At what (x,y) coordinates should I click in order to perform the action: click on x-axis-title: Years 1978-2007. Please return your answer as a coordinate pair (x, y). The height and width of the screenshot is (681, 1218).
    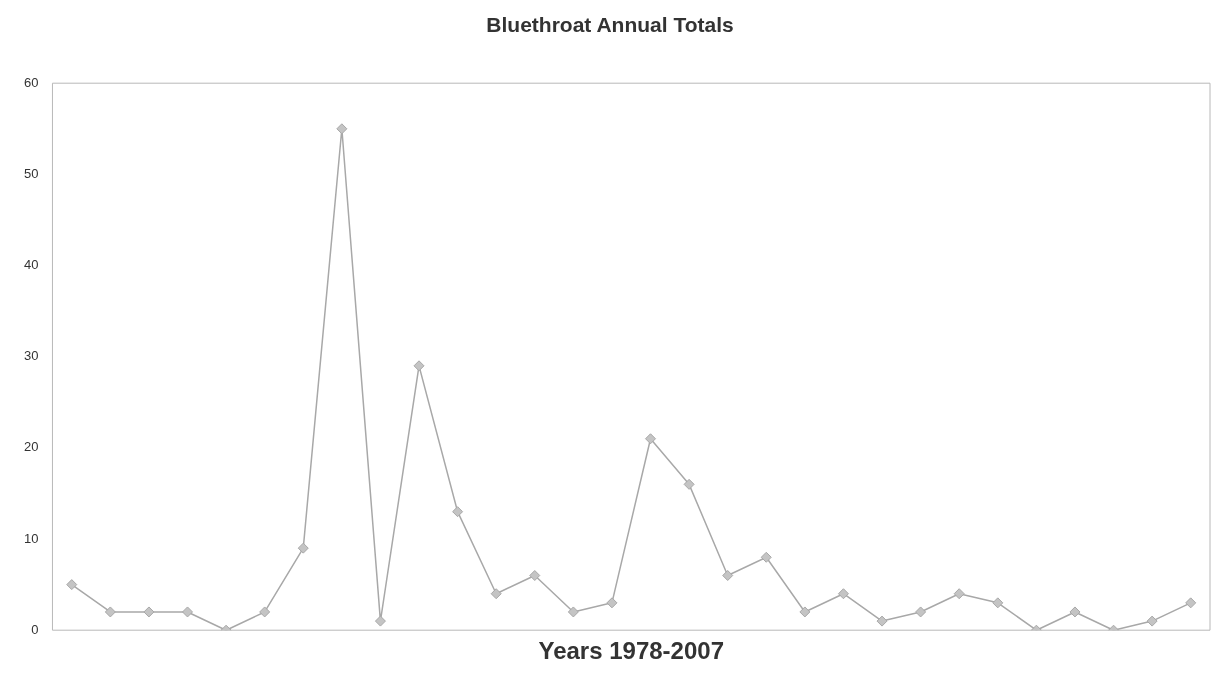
    Looking at the image, I should click on (631, 651).